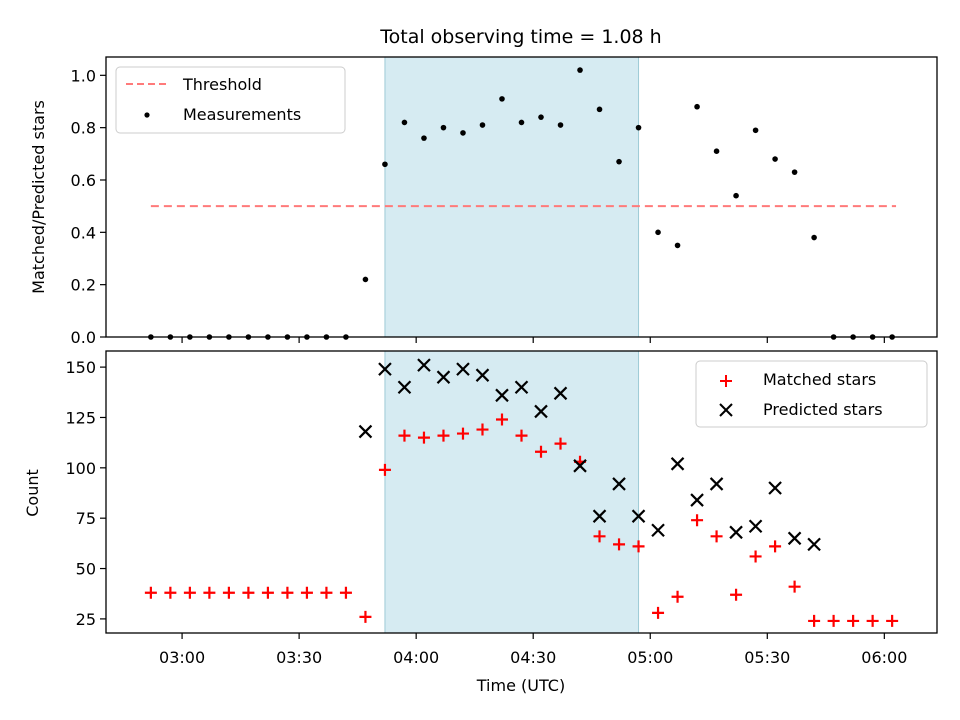 The height and width of the screenshot is (720, 960). Describe the element at coordinates (147, 115) in the screenshot. I see `legend-measurements-swatch` at that location.